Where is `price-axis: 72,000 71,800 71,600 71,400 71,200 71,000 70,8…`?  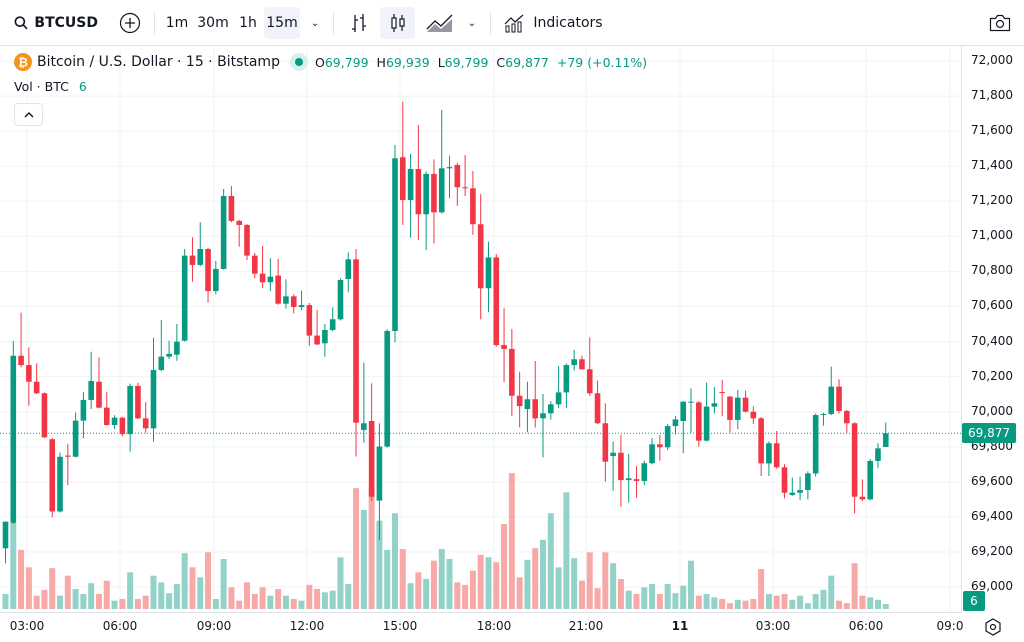 price-axis: 72,000 71,800 71,600 71,400 71,200 71,000 70,8… is located at coordinates (992, 329).